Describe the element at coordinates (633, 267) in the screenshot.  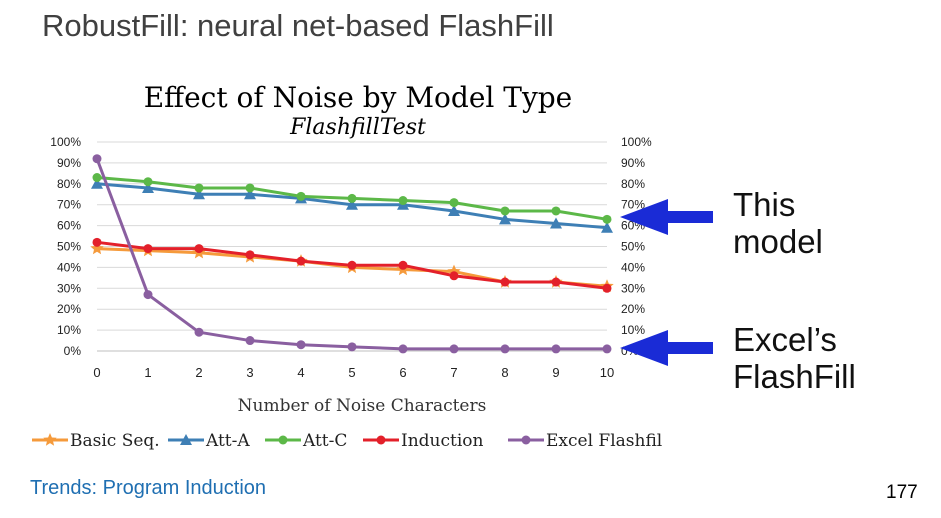
I see `y-tick-right: 40%` at that location.